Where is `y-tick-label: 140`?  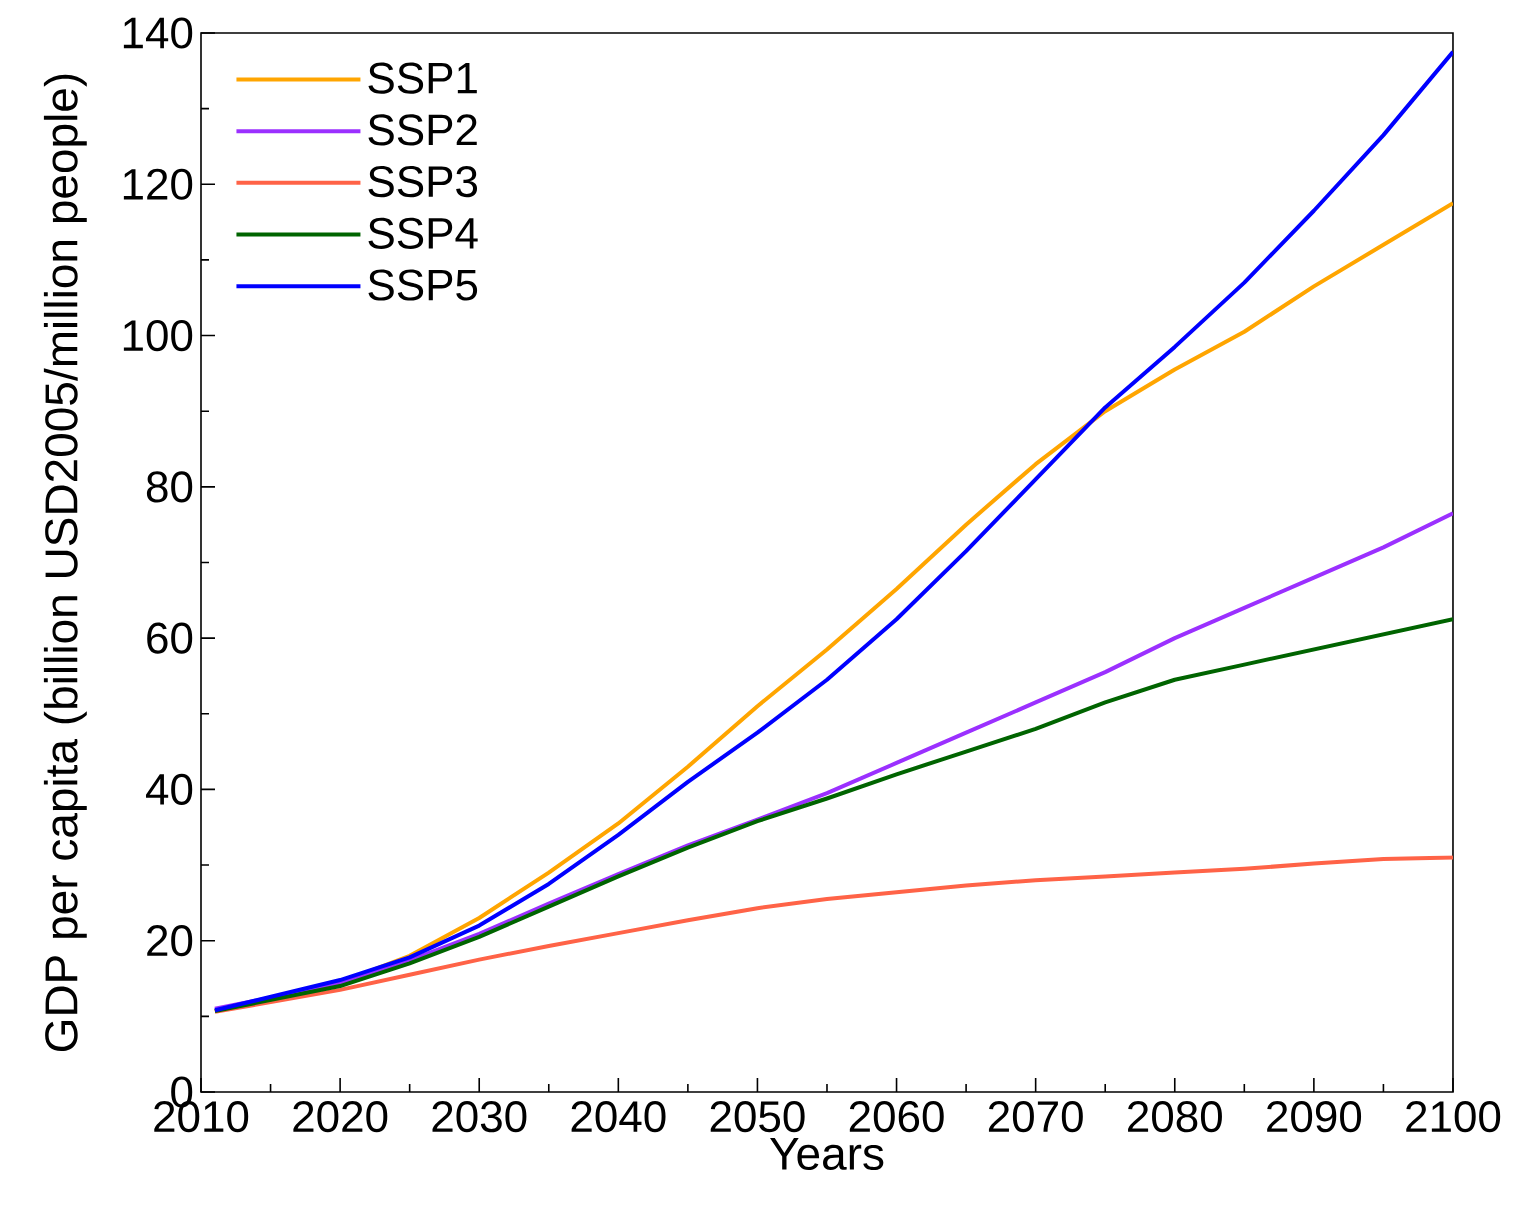
y-tick-label: 140 is located at coordinates (158, 33).